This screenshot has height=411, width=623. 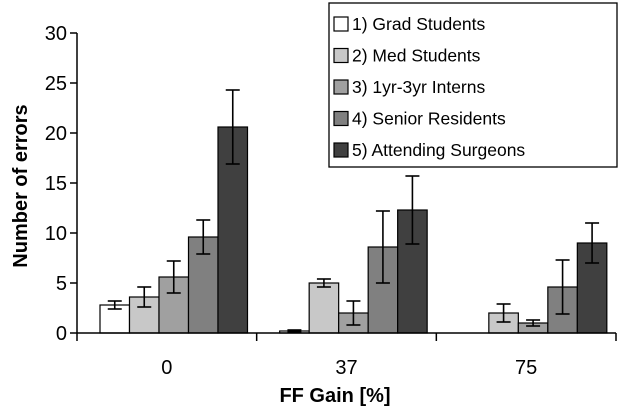 I want to click on y-tick-label-5: 5, so click(x=61, y=284).